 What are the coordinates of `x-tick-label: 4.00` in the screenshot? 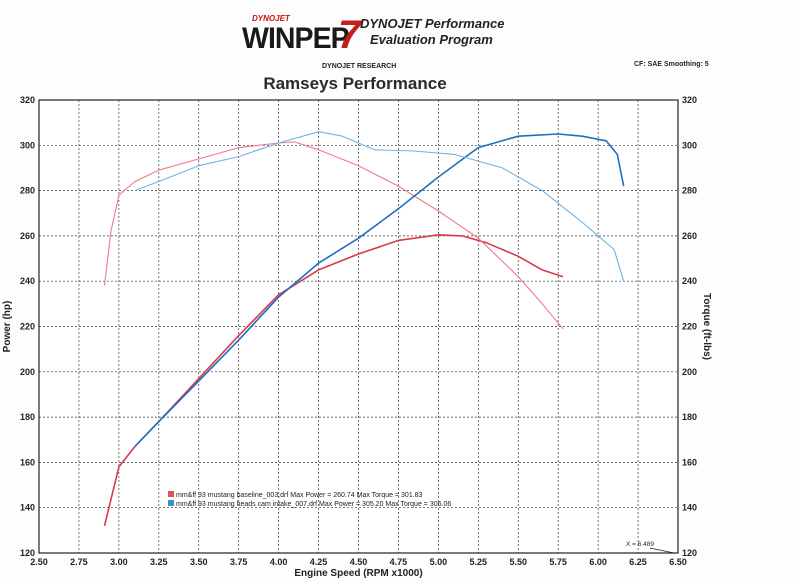 It's located at (279, 562).